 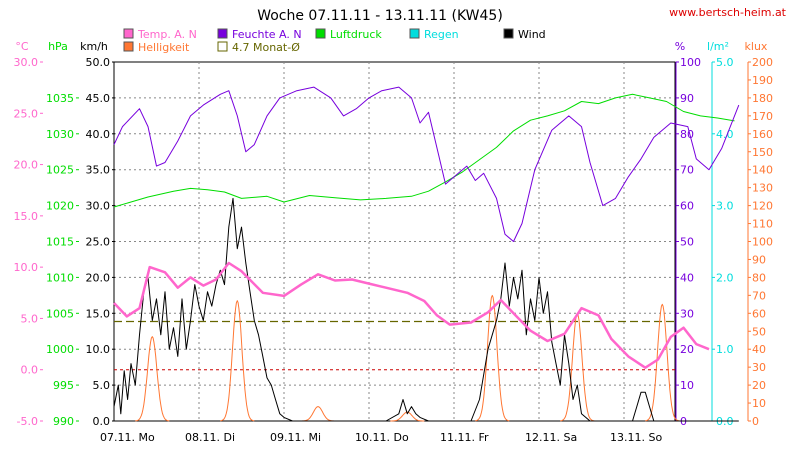 I want to click on axis-tick-label-rain: 1.0, so click(x=725, y=349).